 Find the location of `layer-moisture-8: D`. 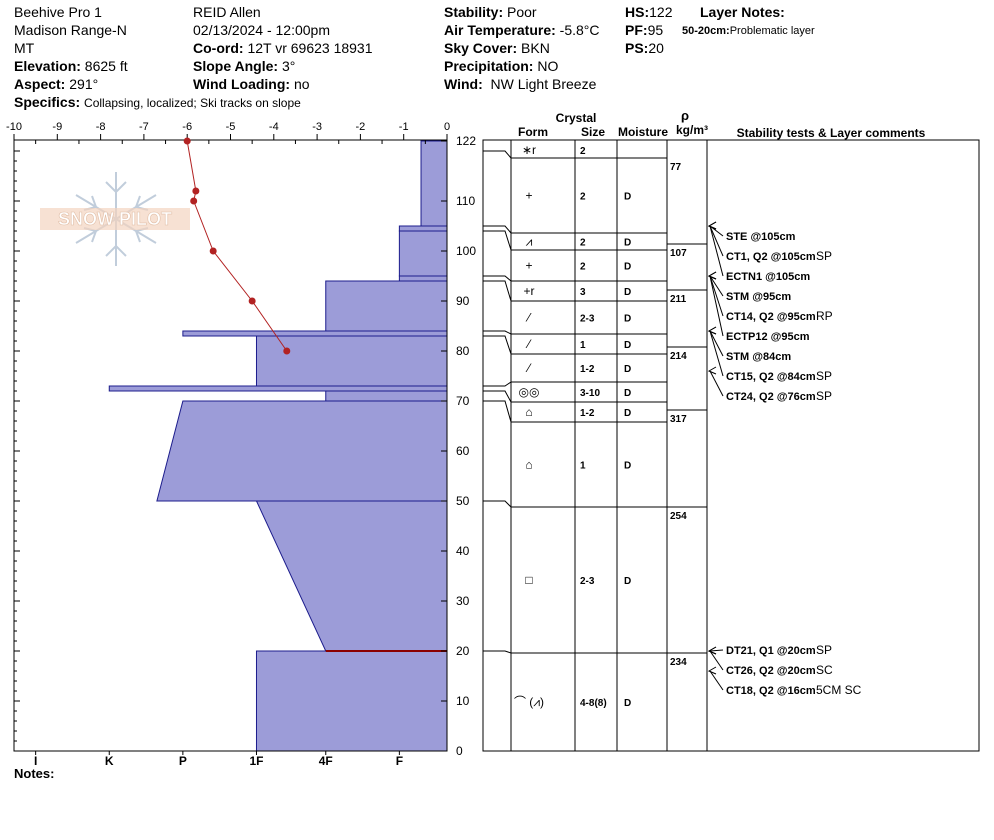

layer-moisture-8: D is located at coordinates (627, 393).